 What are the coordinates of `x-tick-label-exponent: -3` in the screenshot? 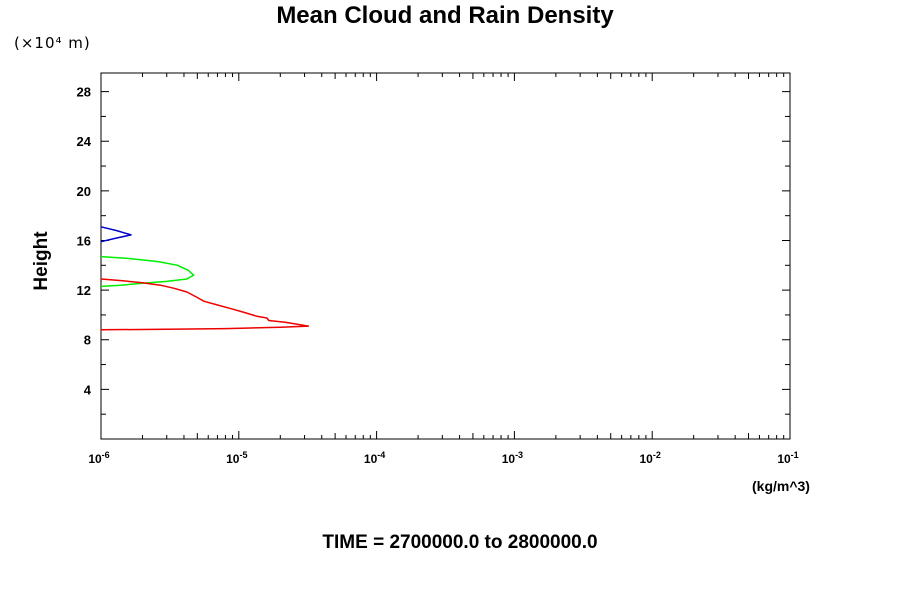 It's located at (519, 455).